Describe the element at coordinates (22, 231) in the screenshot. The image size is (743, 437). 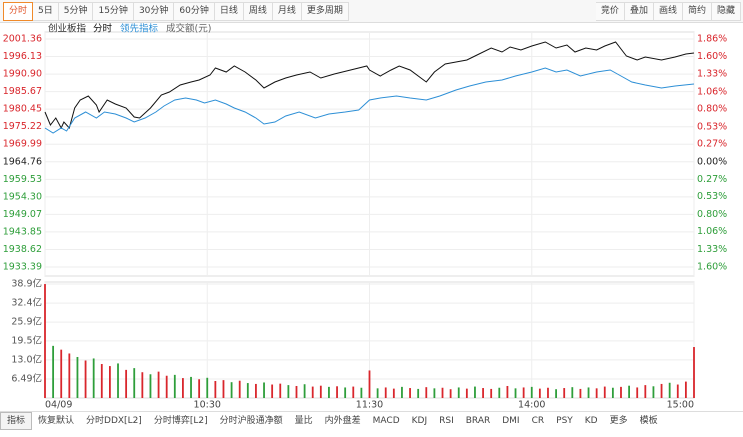
I see `y-tick-label: 1943.85` at that location.